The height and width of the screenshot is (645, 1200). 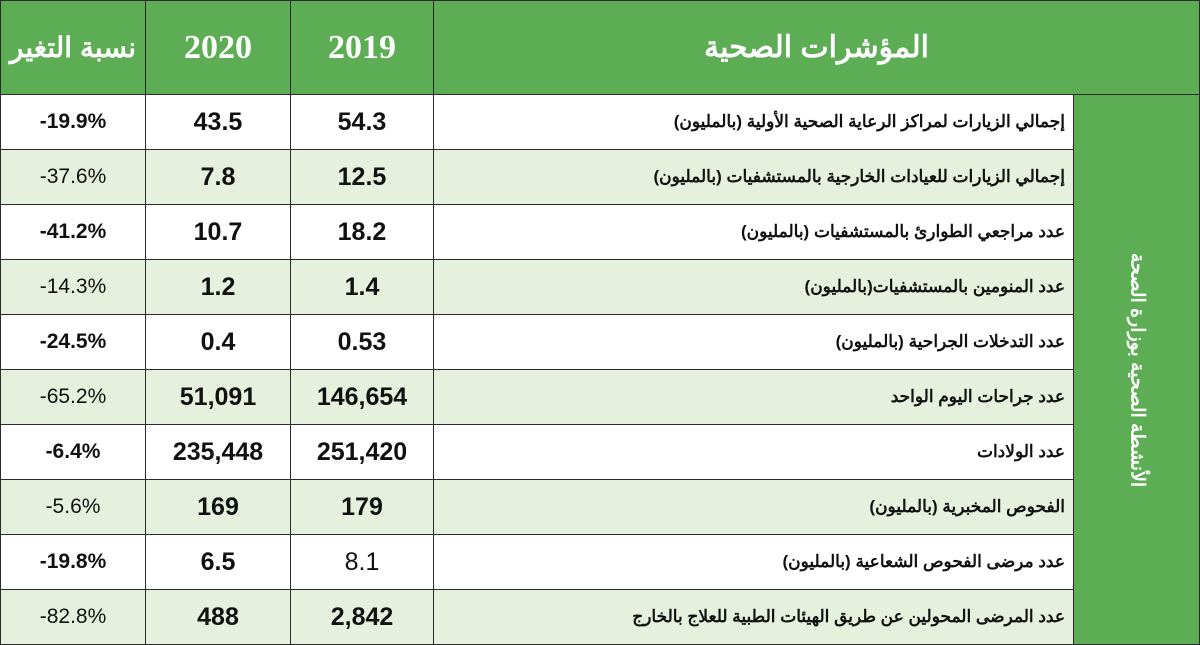 I want to click on value-2020-cell: 235,448, so click(x=218, y=452).